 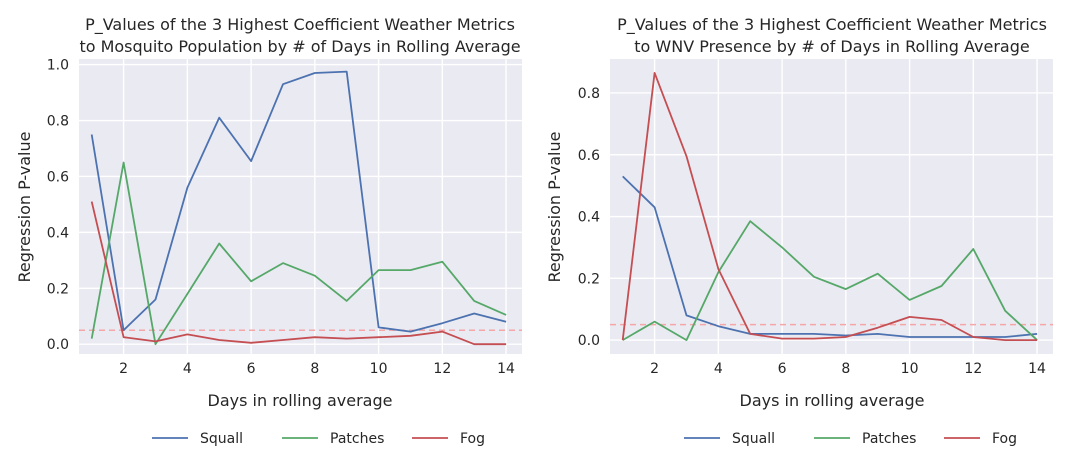 What do you see at coordinates (830, 281) in the screenshot?
I see `series-line-patches` at bounding box center [830, 281].